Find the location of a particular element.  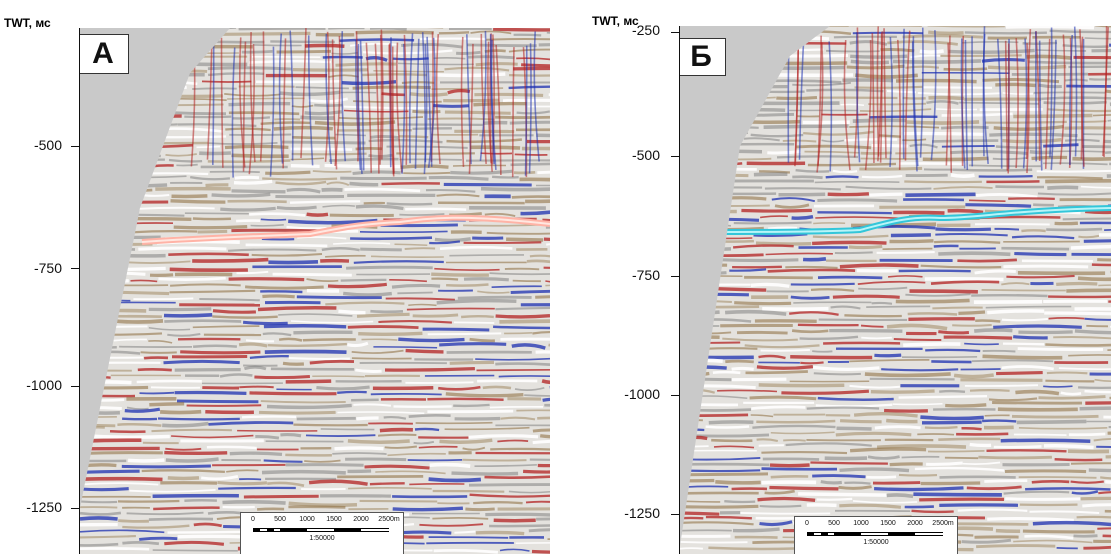

scale-bar-b: 0 500 1000 1500 2000 2500m 1:50000 is located at coordinates (876, 535).